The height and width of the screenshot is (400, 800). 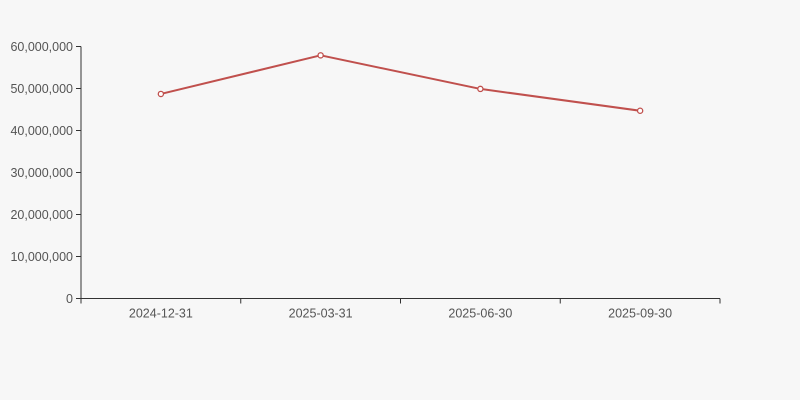 I want to click on x-axis-label: 2025-06-30, so click(x=480, y=314).